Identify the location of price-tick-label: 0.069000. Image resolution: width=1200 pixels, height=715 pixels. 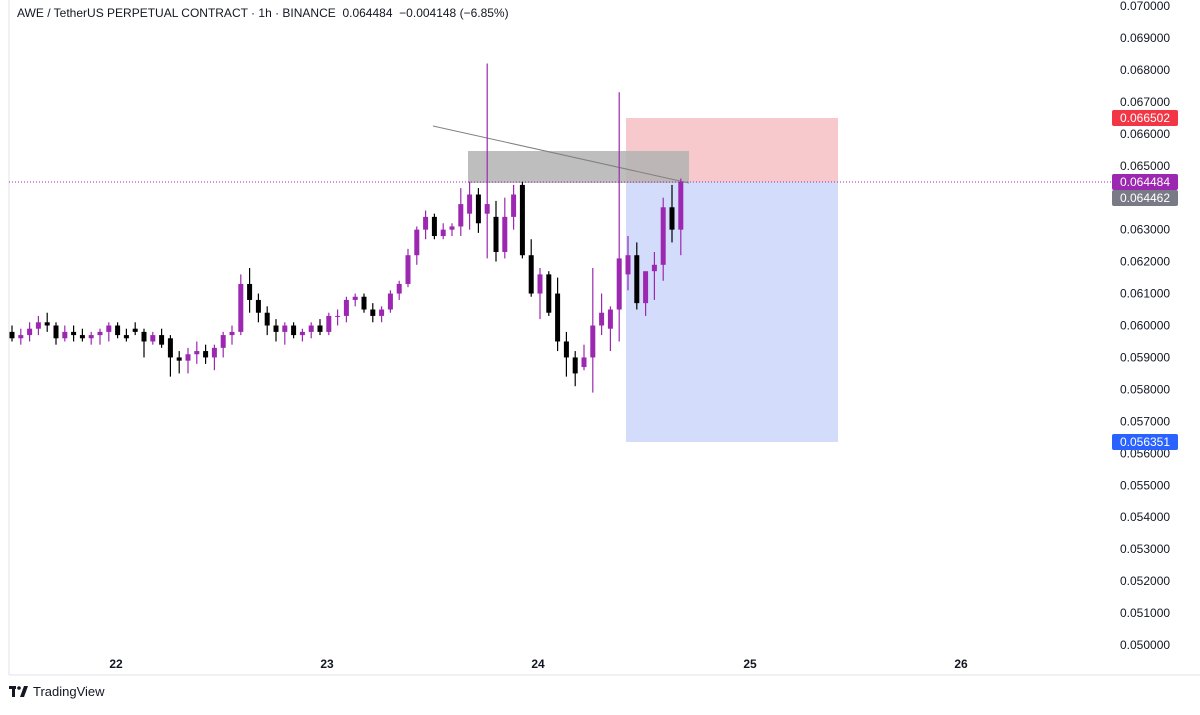
(1145, 38).